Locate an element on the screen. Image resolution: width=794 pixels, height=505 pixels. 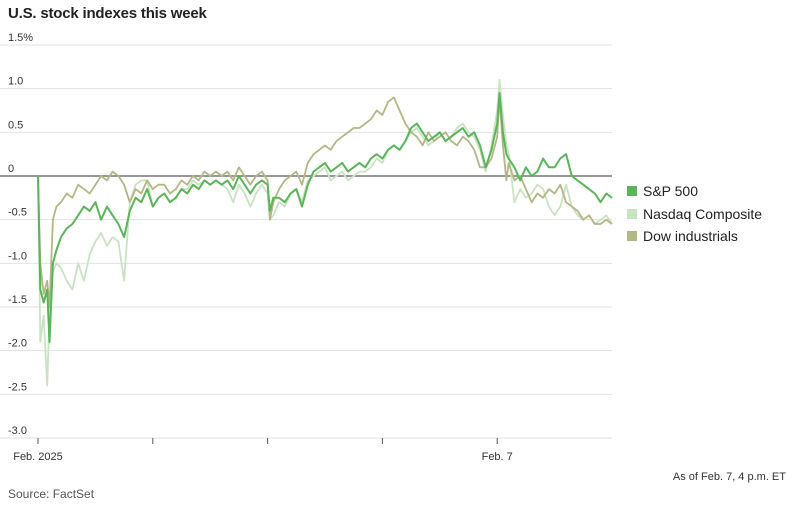
legend-label: Dow industrials is located at coordinates (690, 236).